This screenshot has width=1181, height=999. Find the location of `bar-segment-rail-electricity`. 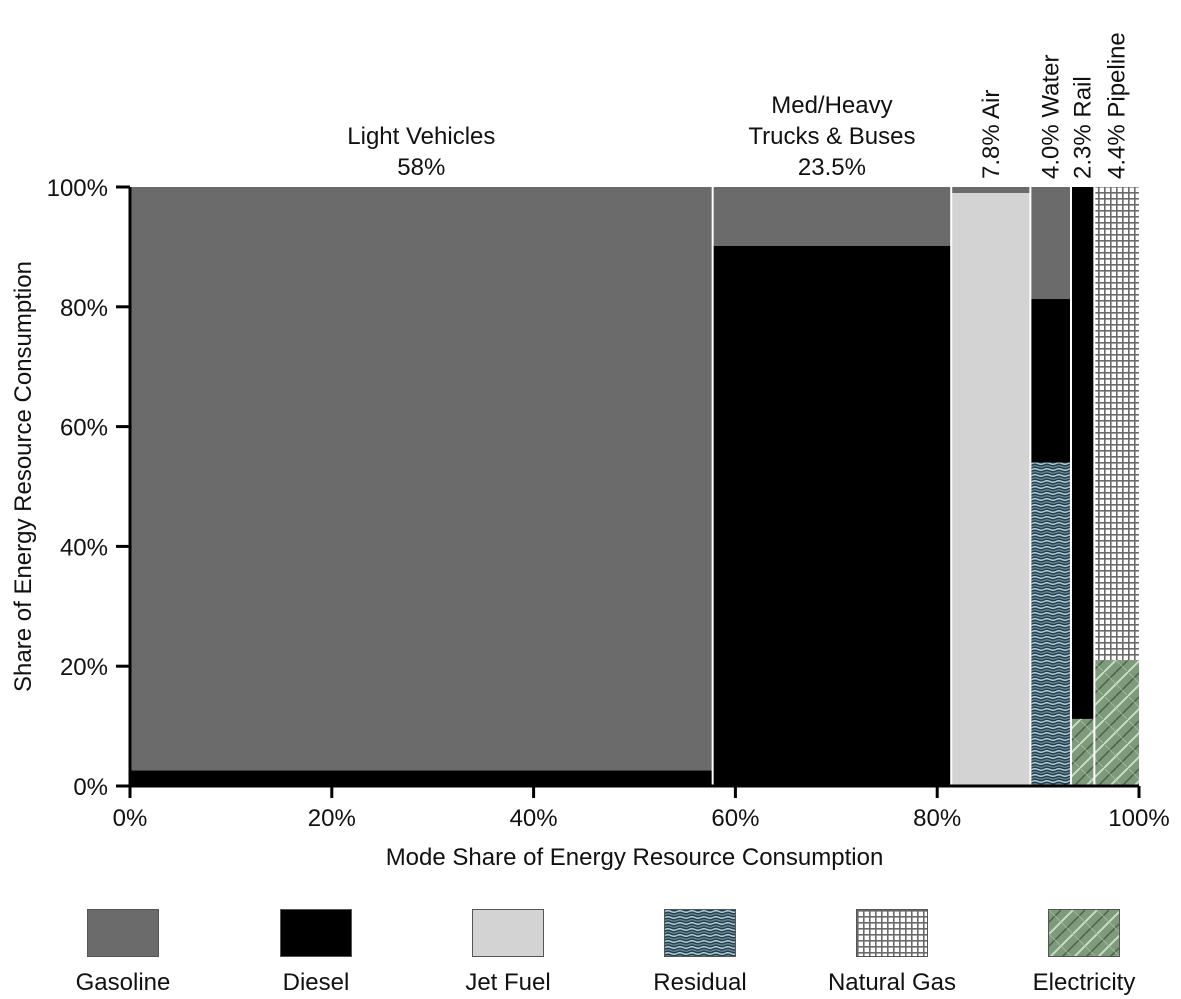

bar-segment-rail-electricity is located at coordinates (1082, 752).